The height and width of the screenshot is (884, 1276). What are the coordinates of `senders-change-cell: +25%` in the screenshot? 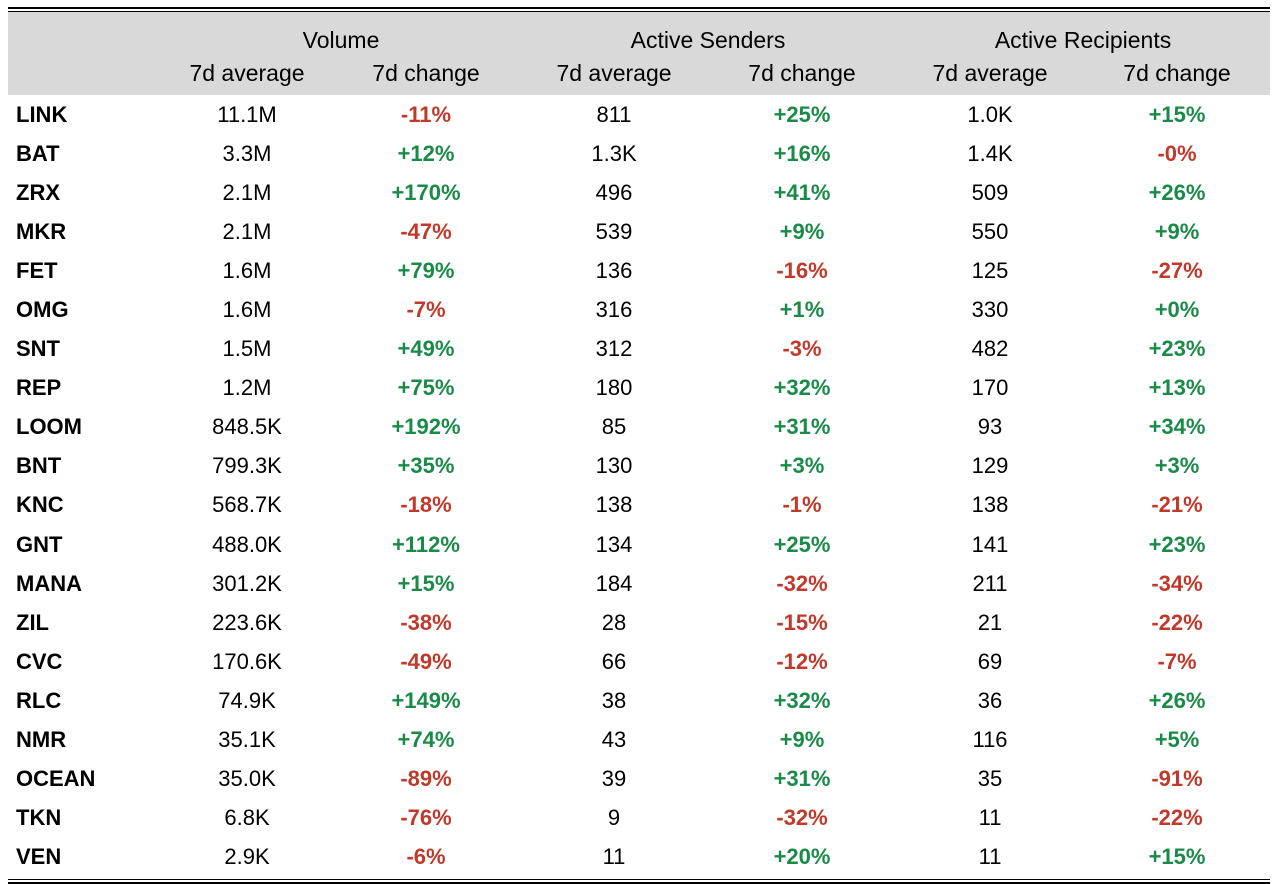 It's located at (802, 114).